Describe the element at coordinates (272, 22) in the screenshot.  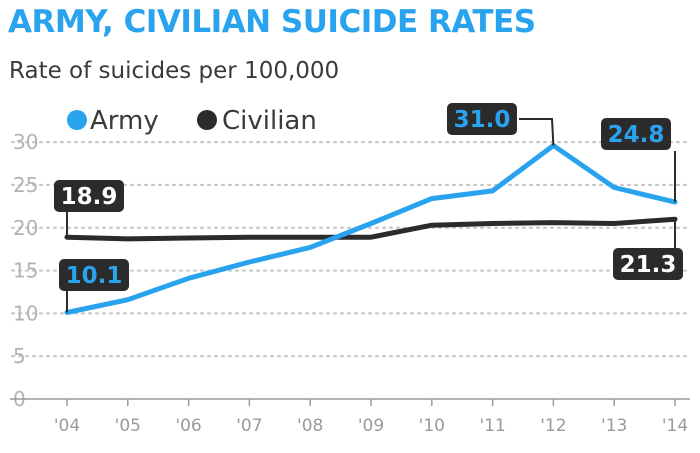
I see `chart-title: ARMY, CIVILIAN SUICIDE RATES` at that location.